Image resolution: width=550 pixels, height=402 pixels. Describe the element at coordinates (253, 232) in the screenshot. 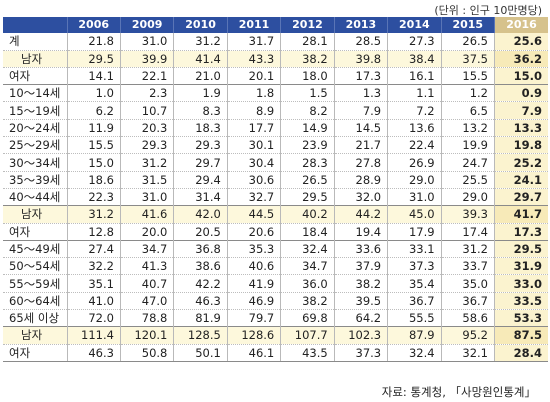

I see `cell-2011: 20.6` at that location.